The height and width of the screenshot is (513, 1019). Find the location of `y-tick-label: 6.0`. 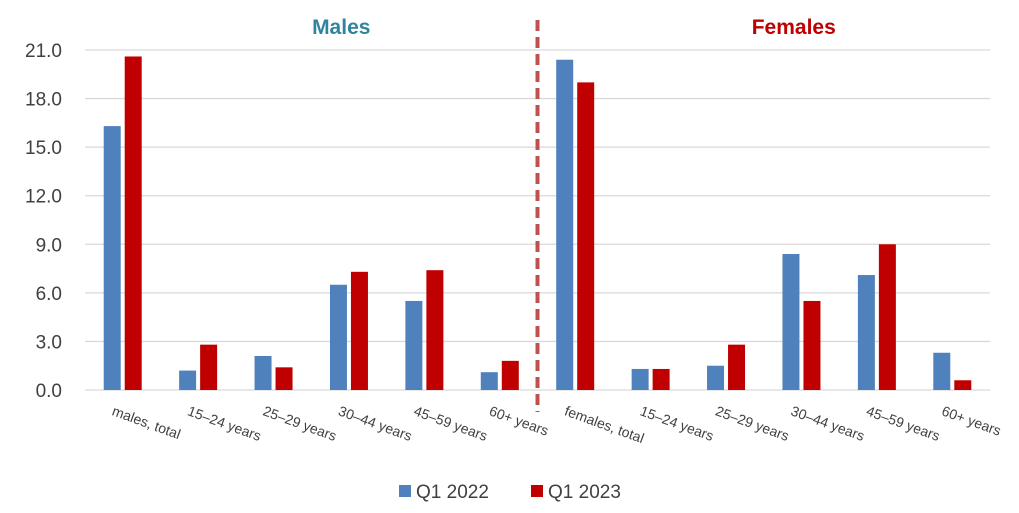

y-tick-label: 6.0 is located at coordinates (49, 294).